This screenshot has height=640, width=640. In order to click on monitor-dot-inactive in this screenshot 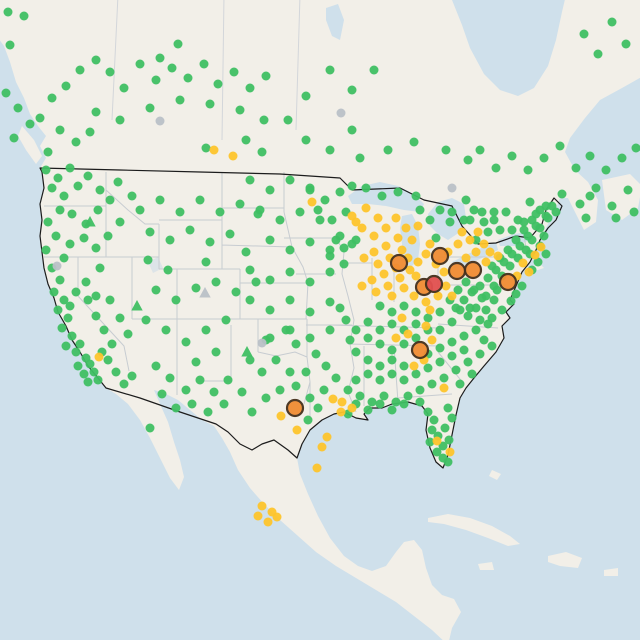, I will do `click(341, 113)`.